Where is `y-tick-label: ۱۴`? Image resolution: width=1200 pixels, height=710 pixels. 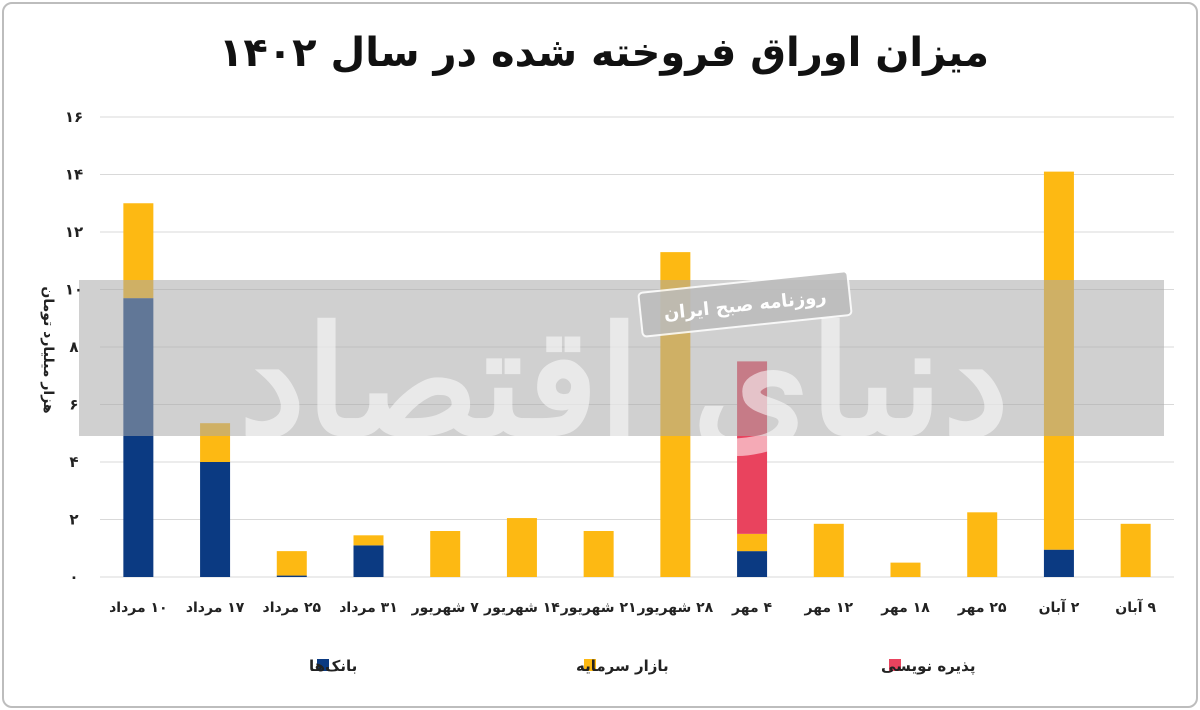
y-tick-label: ۱۴ is located at coordinates (74, 175).